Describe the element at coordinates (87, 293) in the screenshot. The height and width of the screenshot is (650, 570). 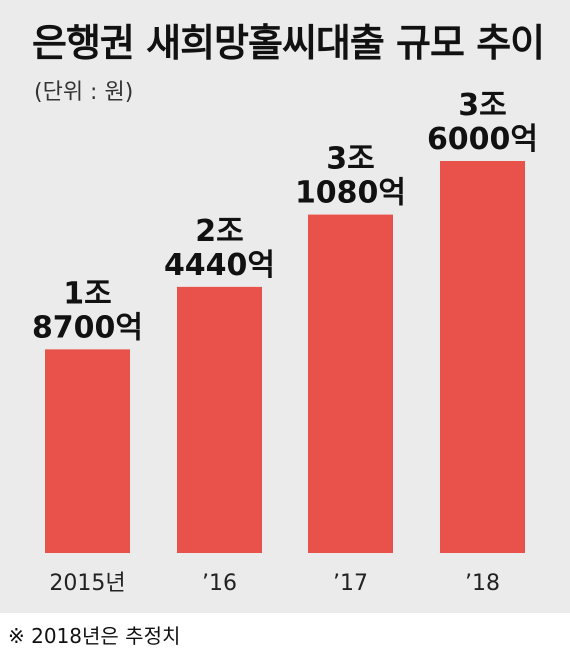
I see `bar-1-label-line1: 1조` at that location.